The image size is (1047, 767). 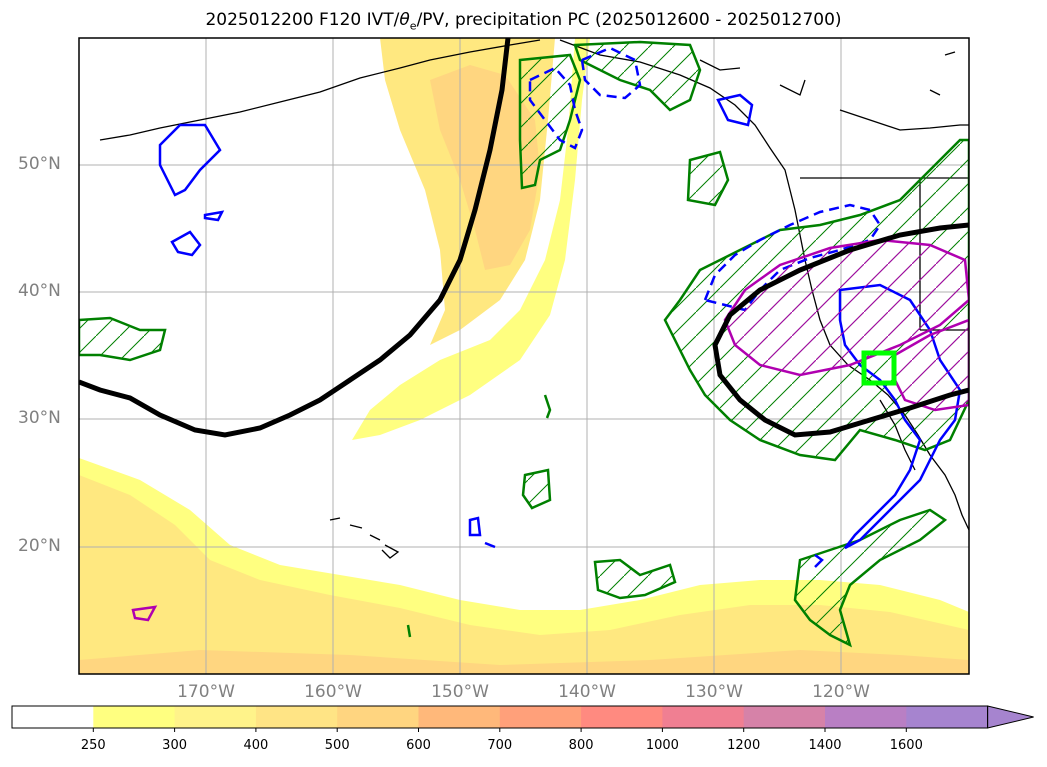 I want to click on lat-label-20n: 20°N, so click(x=39, y=546).